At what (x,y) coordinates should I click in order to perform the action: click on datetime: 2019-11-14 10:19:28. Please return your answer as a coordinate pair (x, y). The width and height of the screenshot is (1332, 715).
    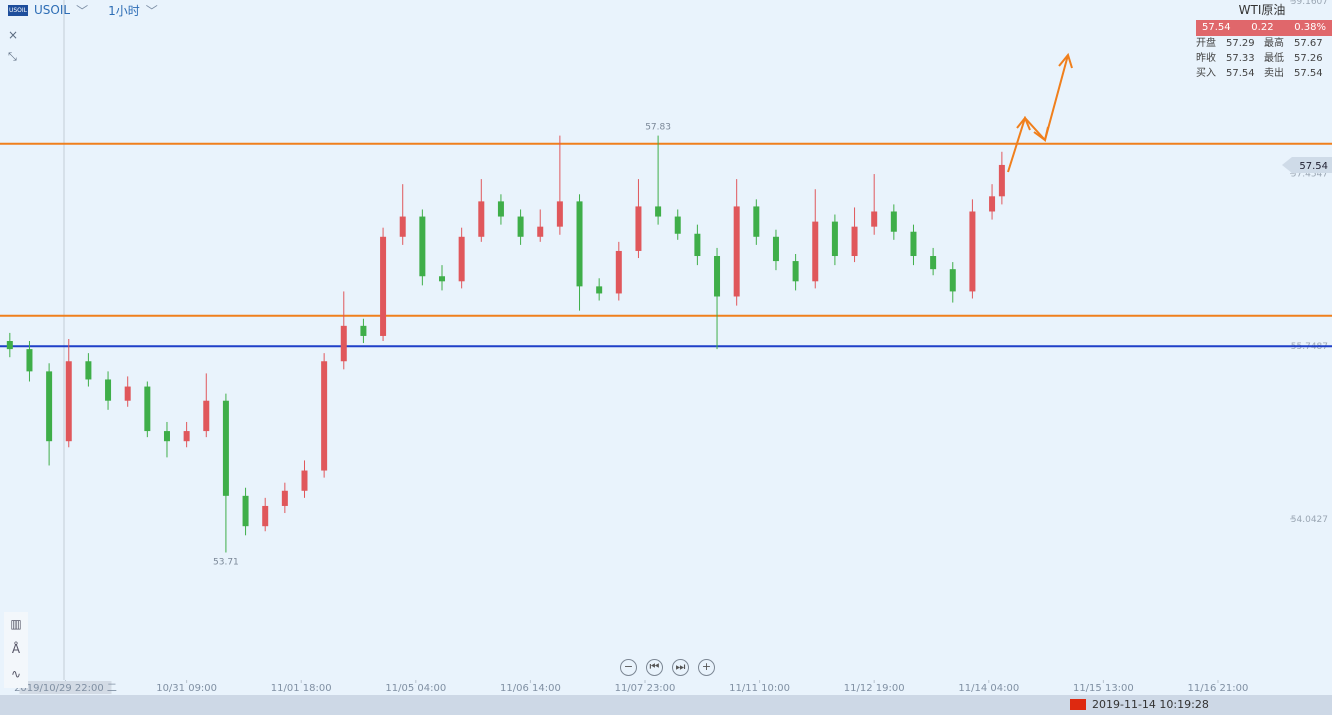
    Looking at the image, I should click on (1150, 704).